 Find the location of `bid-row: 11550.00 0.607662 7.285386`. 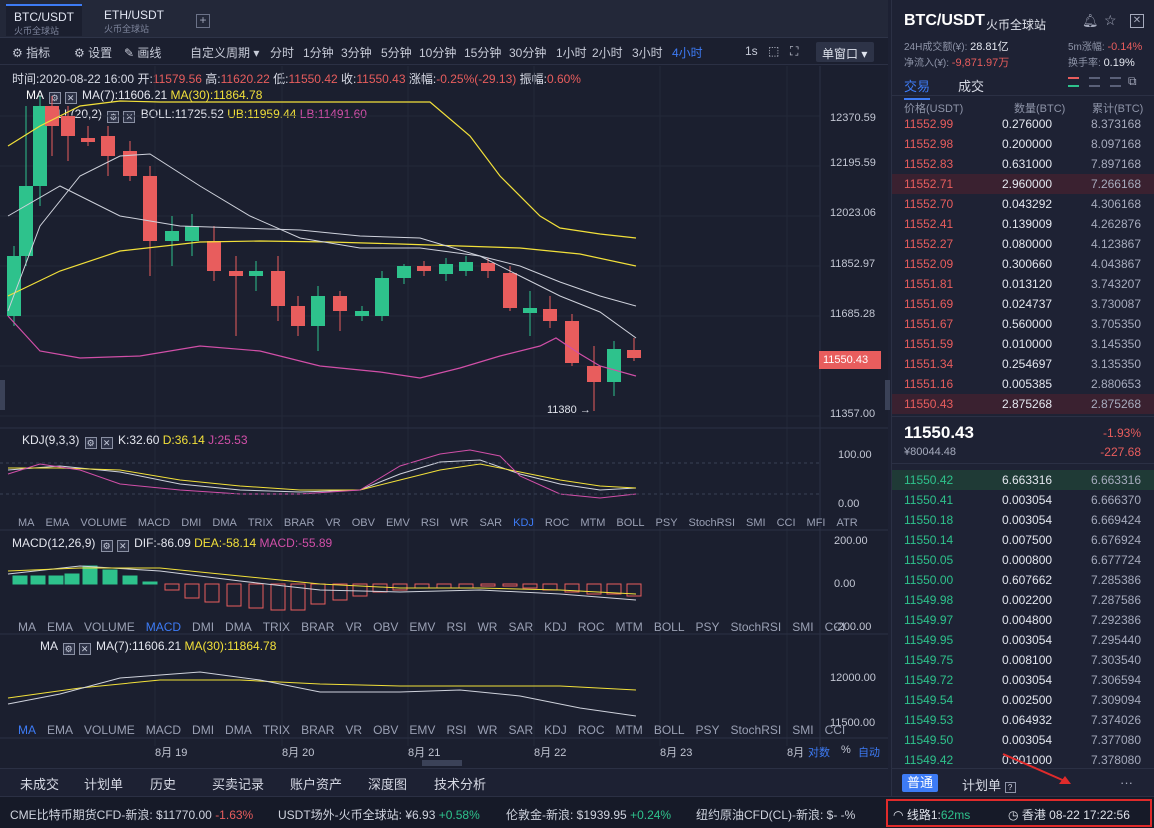

bid-row: 11550.00 0.607662 7.285386 is located at coordinates (1023, 580).